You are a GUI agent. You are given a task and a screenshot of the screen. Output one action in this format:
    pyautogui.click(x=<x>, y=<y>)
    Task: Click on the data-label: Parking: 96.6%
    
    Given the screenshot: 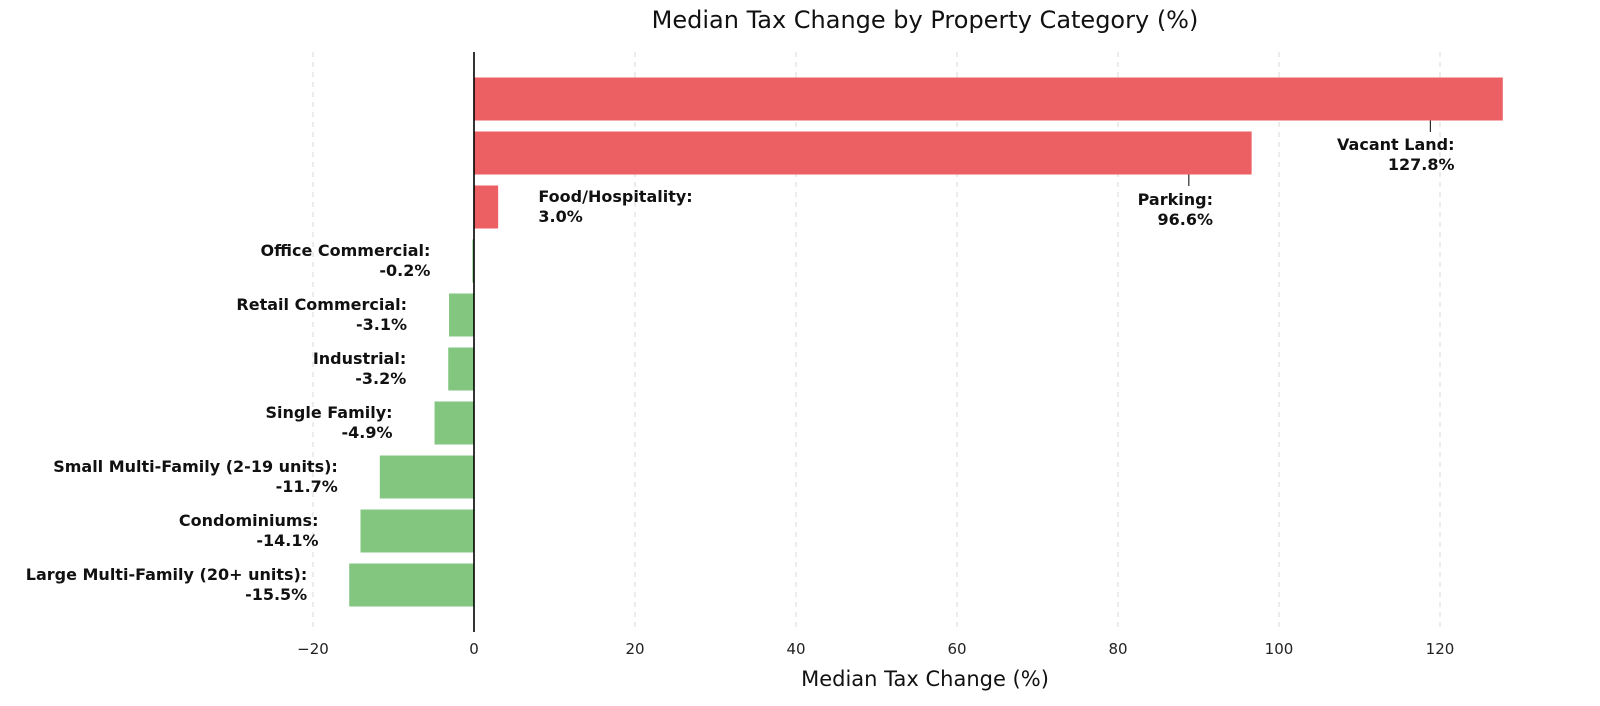 What is the action you would take?
    pyautogui.click(x=1175, y=209)
    